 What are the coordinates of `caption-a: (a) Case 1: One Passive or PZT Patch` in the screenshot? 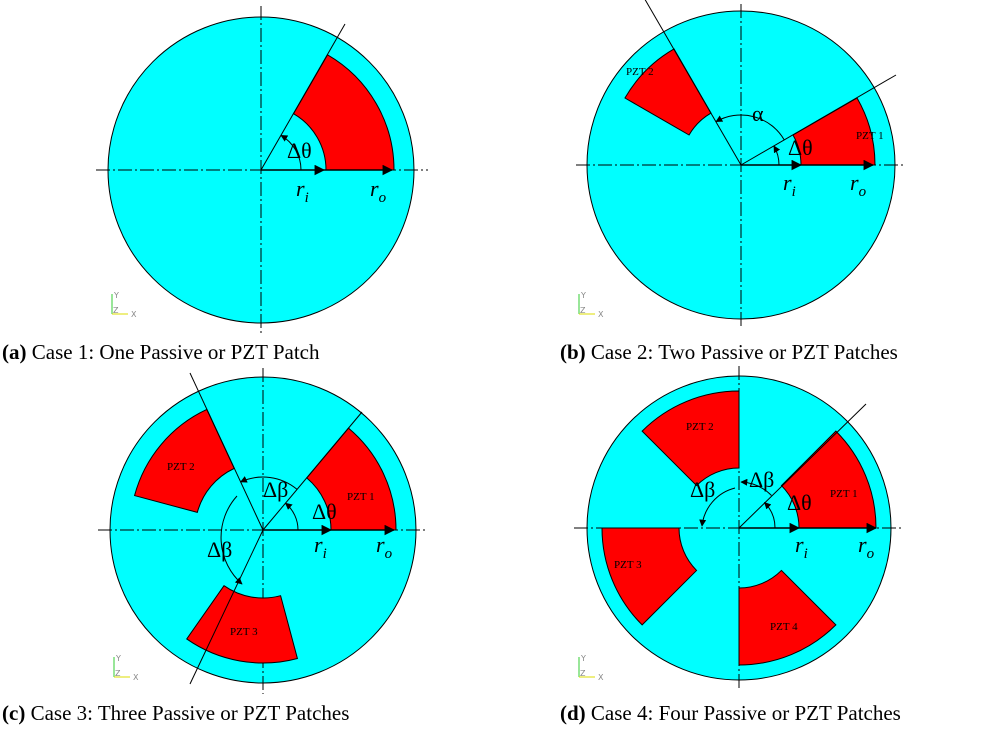 It's located at (161, 352).